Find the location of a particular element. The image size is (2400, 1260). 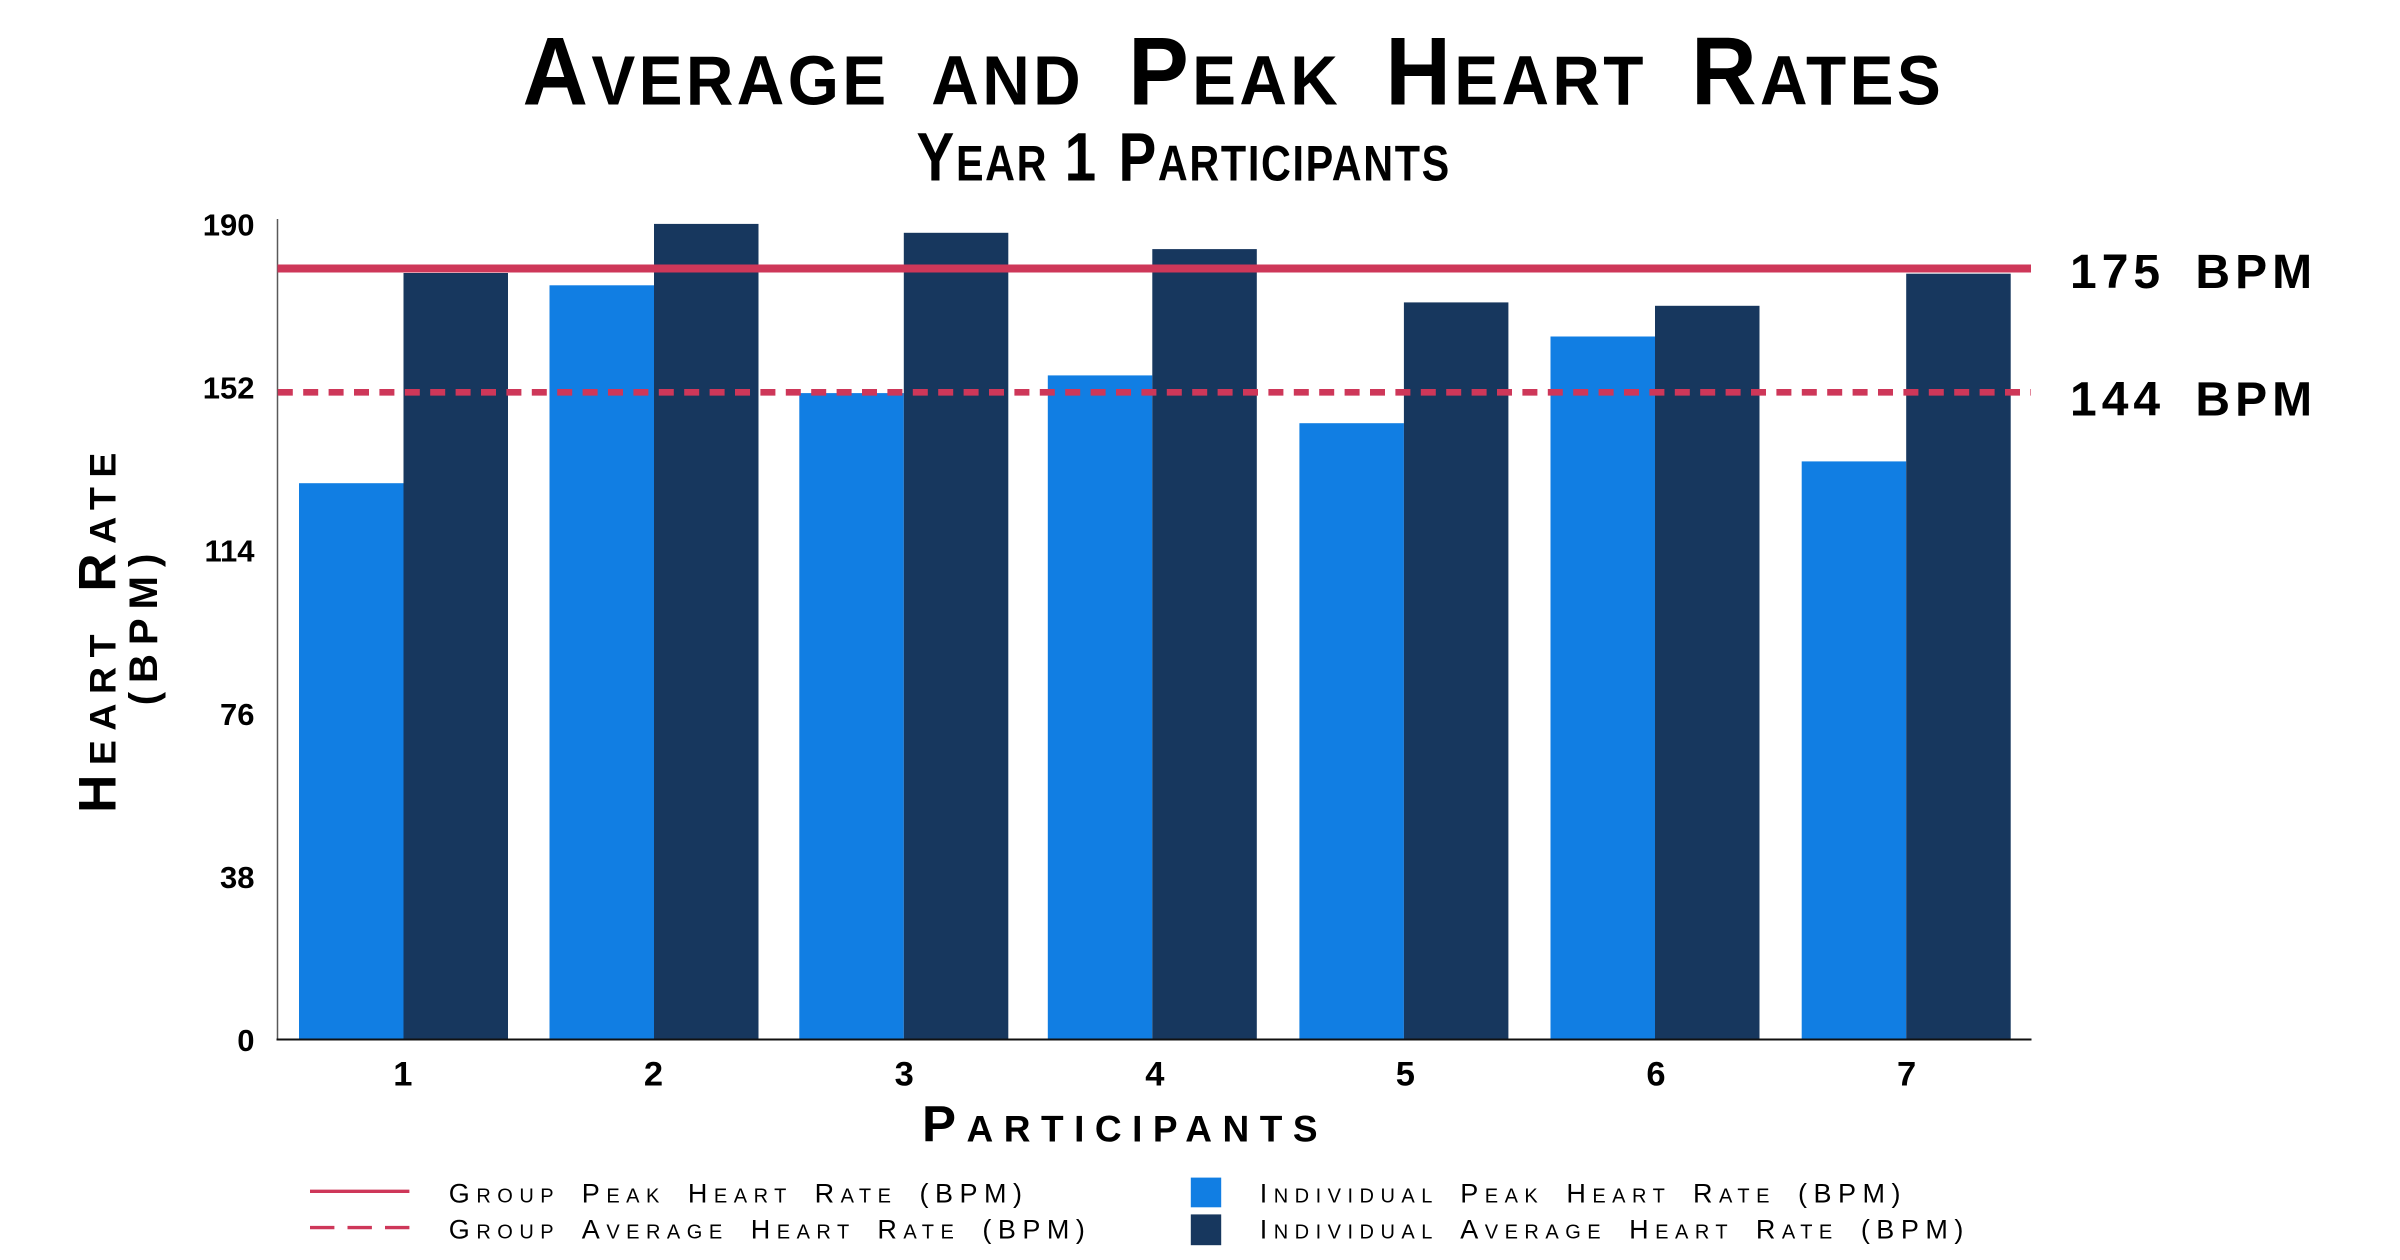

svg-text: GROUP AVERAGE HEART RATE (BPM) is located at coordinates (770, 1230).